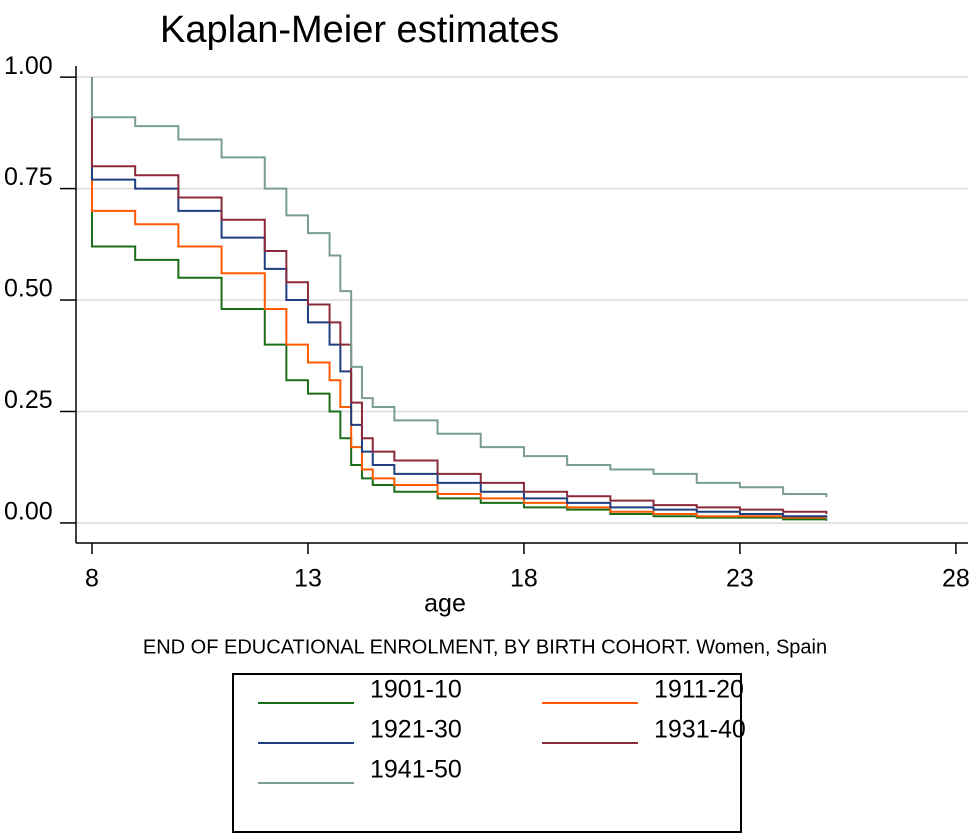 Image resolution: width=972 pixels, height=838 pixels. Describe the element at coordinates (416, 770) in the screenshot. I see `legend-label: 1941-50` at that location.